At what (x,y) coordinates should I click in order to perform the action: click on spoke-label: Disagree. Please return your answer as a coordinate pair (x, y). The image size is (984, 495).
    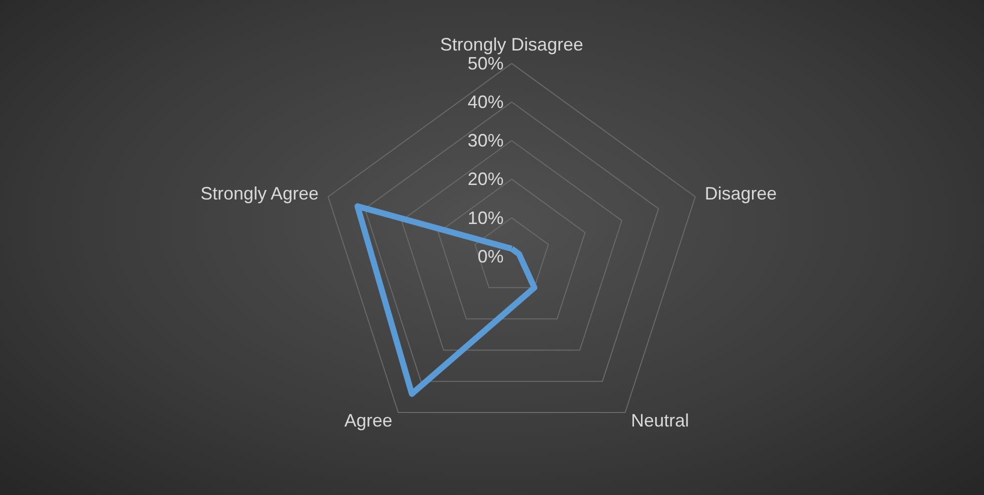
    Looking at the image, I should click on (740, 194).